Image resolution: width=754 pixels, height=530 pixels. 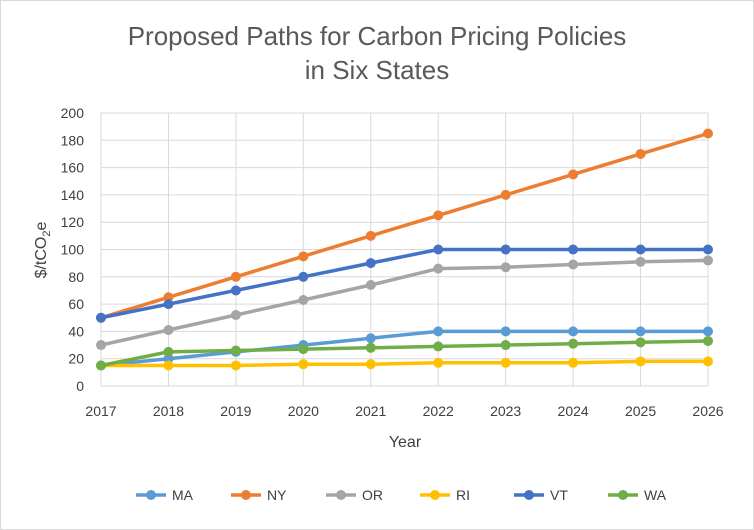 What do you see at coordinates (370, 411) in the screenshot?
I see `x-tick-label: 2021` at bounding box center [370, 411].